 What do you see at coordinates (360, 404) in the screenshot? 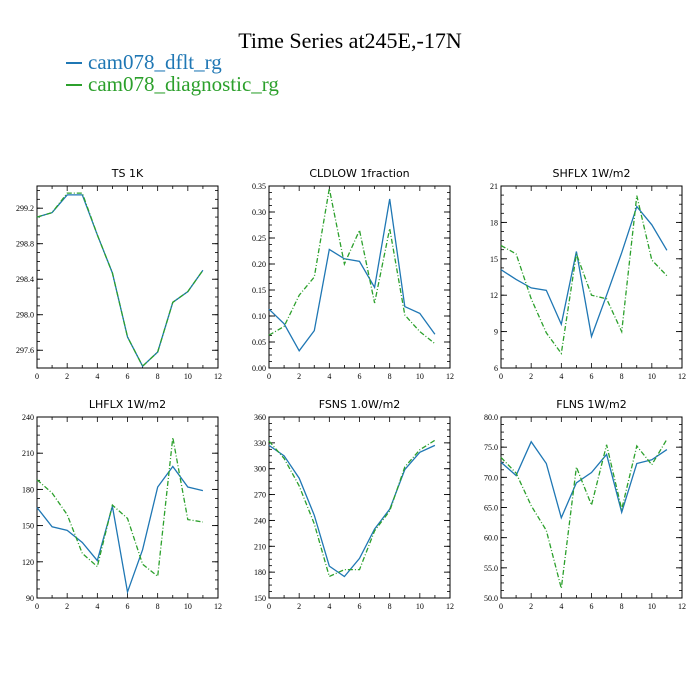
I see `panel-title: FSNS 1.0W/m2` at bounding box center [360, 404].